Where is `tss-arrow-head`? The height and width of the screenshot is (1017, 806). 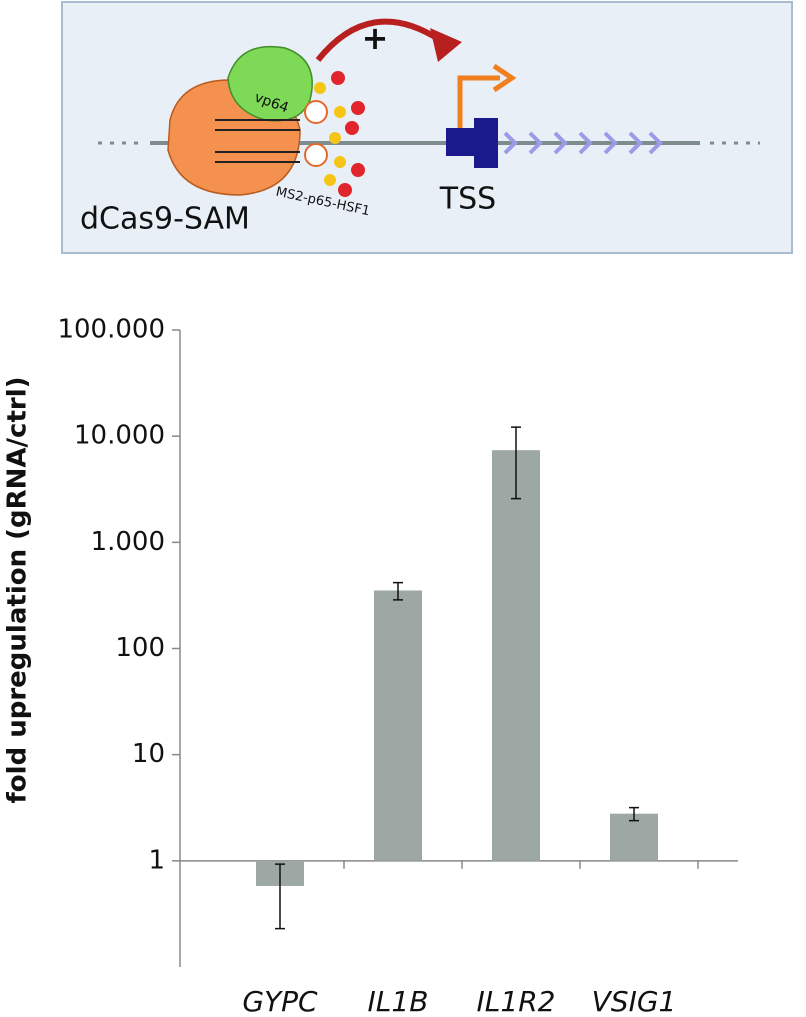
tss-arrow-head is located at coordinates (504, 78).